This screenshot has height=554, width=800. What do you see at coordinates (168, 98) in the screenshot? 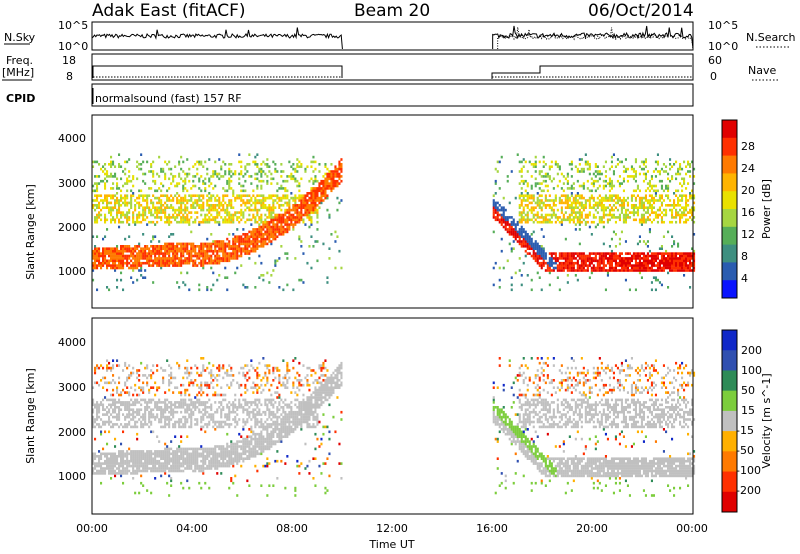
I see `cpid-text: normalsound (fast) 157 RF` at bounding box center [168, 98].